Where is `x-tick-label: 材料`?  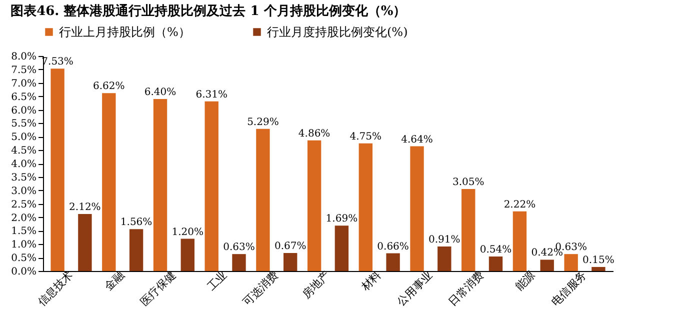 x-tick-label: 材料 is located at coordinates (371, 281).